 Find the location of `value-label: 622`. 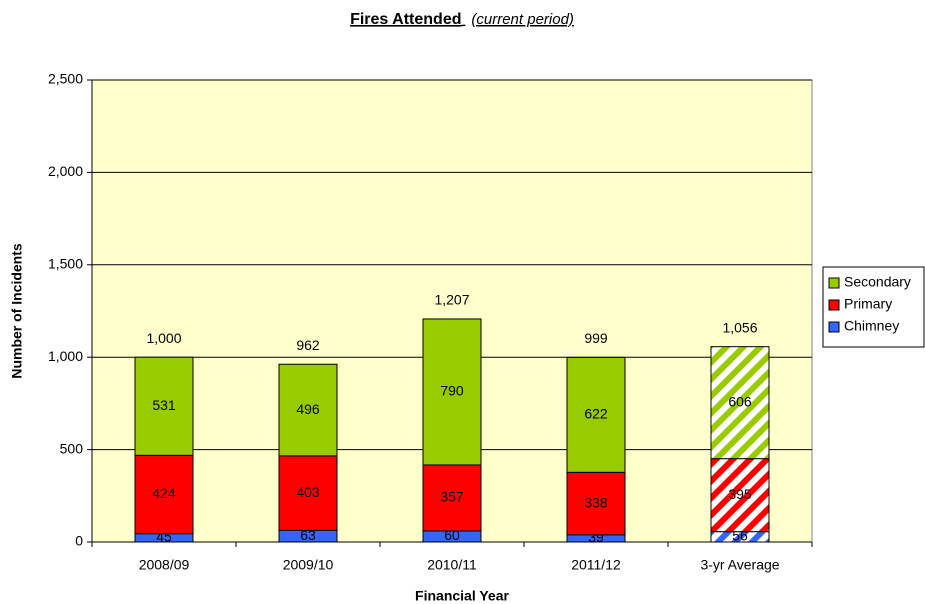

value-label: 622 is located at coordinates (596, 414).